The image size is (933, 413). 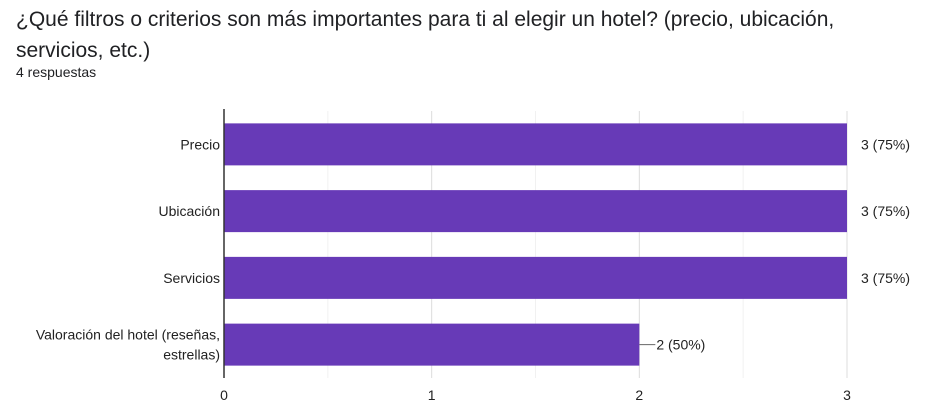 What do you see at coordinates (224, 395) in the screenshot?
I see `x-tick-label: 0` at bounding box center [224, 395].